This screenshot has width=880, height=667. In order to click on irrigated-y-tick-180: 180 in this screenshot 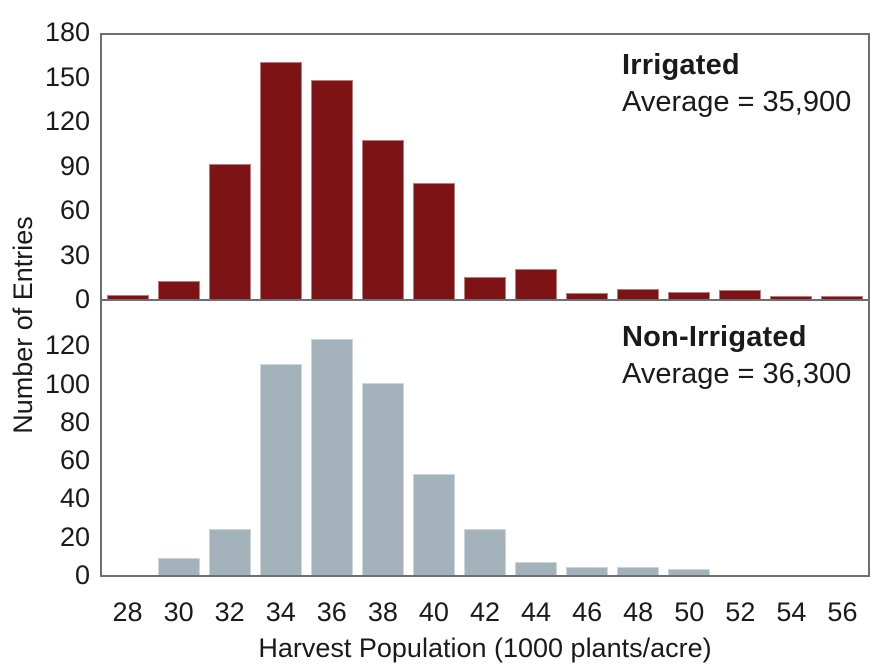, I will do `click(67, 32)`.